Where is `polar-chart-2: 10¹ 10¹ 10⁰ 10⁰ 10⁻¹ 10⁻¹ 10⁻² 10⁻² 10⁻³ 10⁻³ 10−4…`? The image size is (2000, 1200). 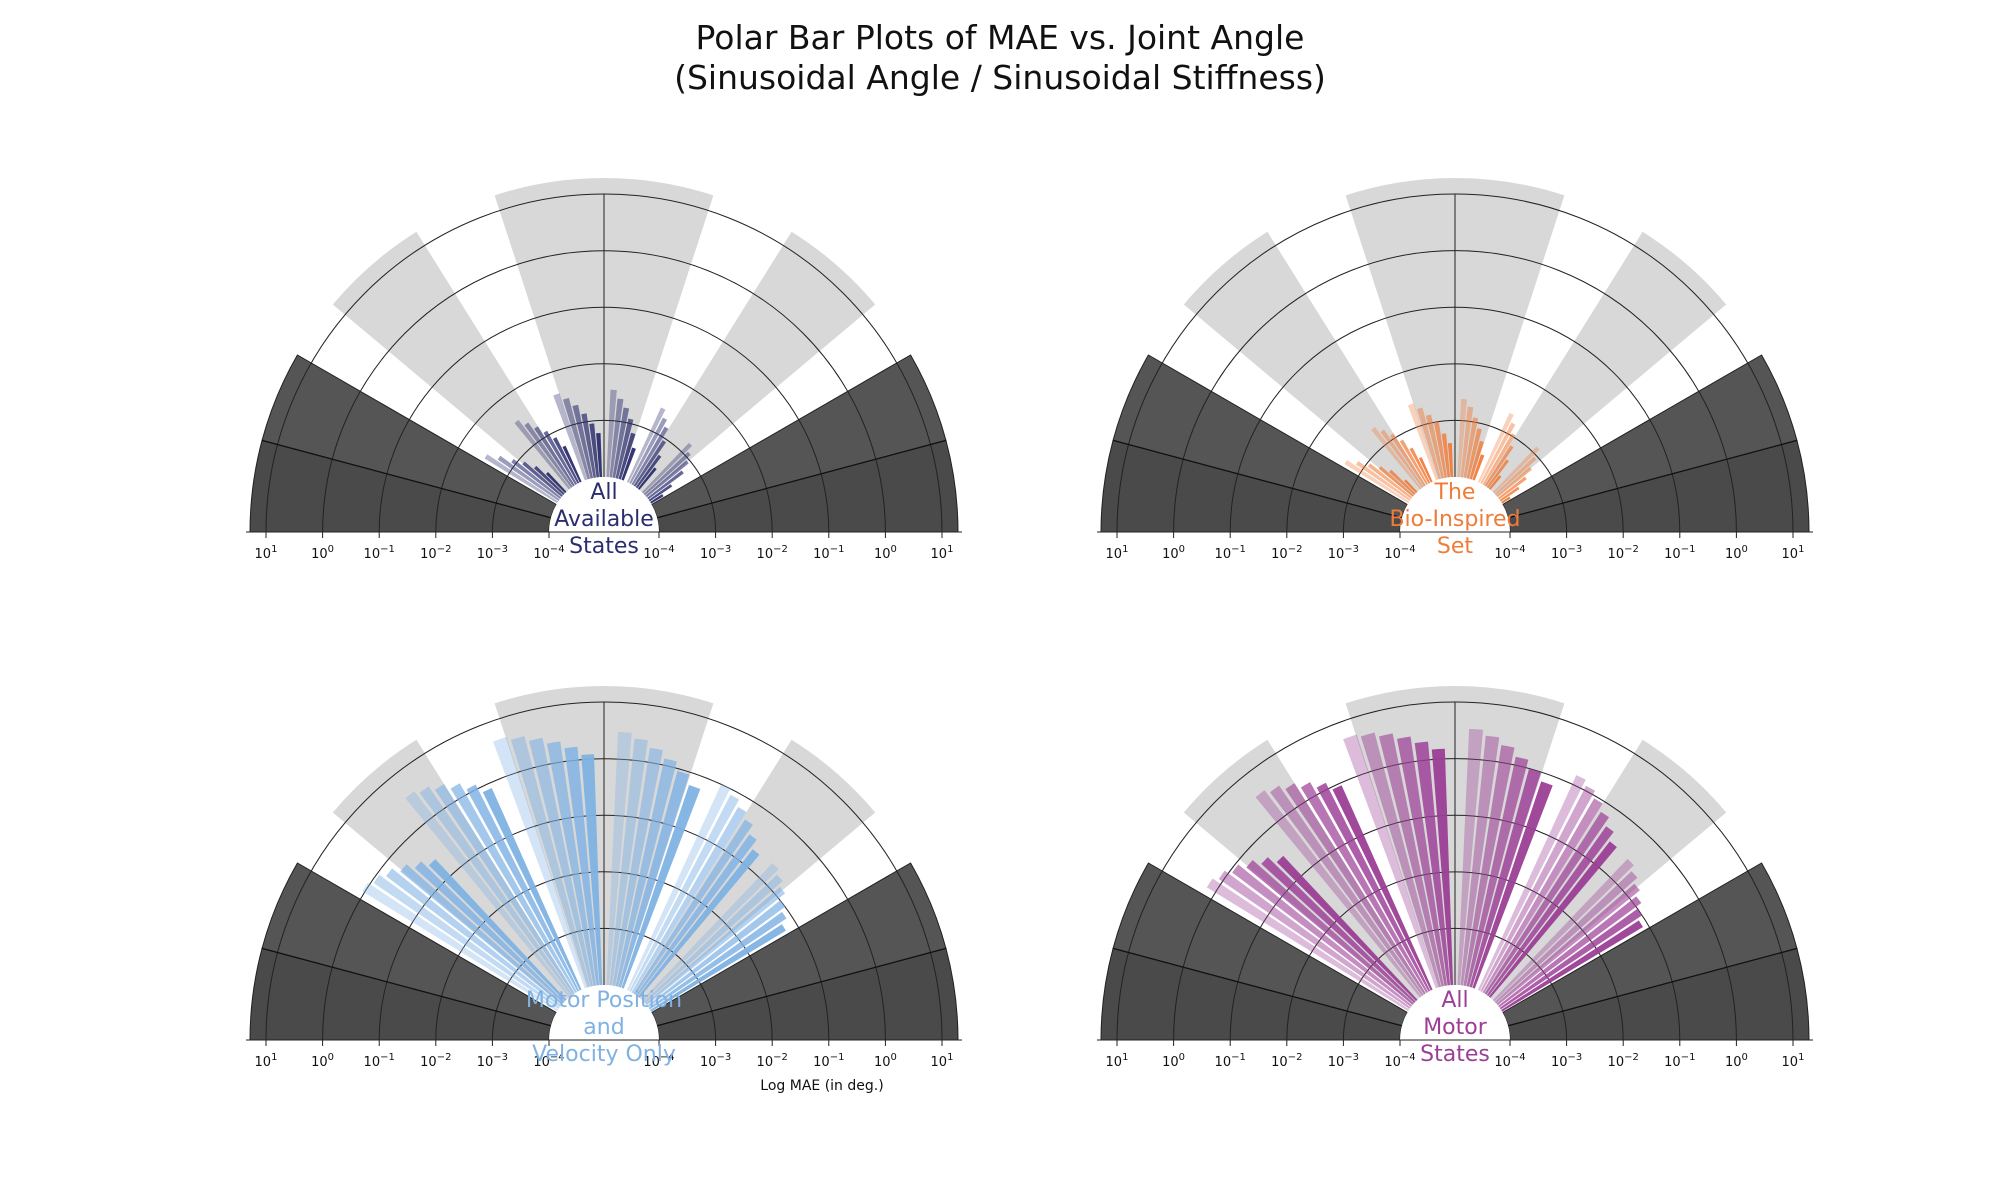
polar-chart-2: 10¹ 10¹ 10⁰ 10⁰ 10⁻¹ 10⁻¹ 10⁻² 10⁻² 10⁻³ 10⁻³ 10−4… is located at coordinates (1455, 382).